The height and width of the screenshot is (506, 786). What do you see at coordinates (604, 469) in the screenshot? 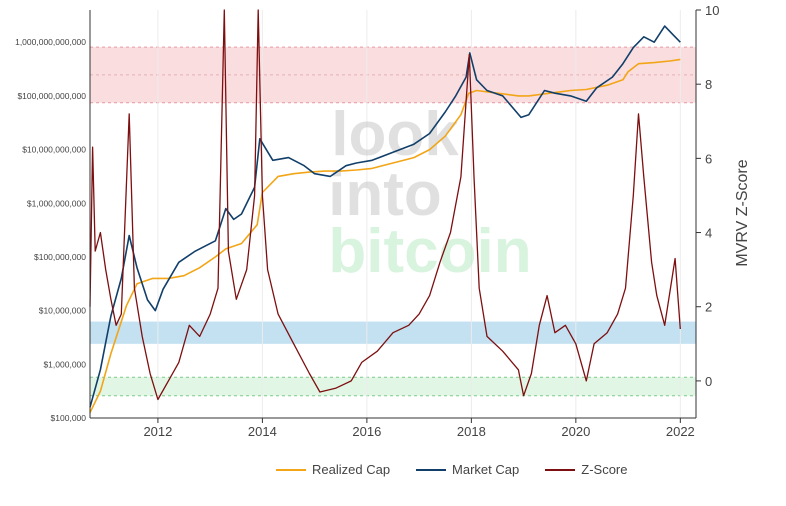
I see `legend-label-z-score: Z-Score` at bounding box center [604, 469].